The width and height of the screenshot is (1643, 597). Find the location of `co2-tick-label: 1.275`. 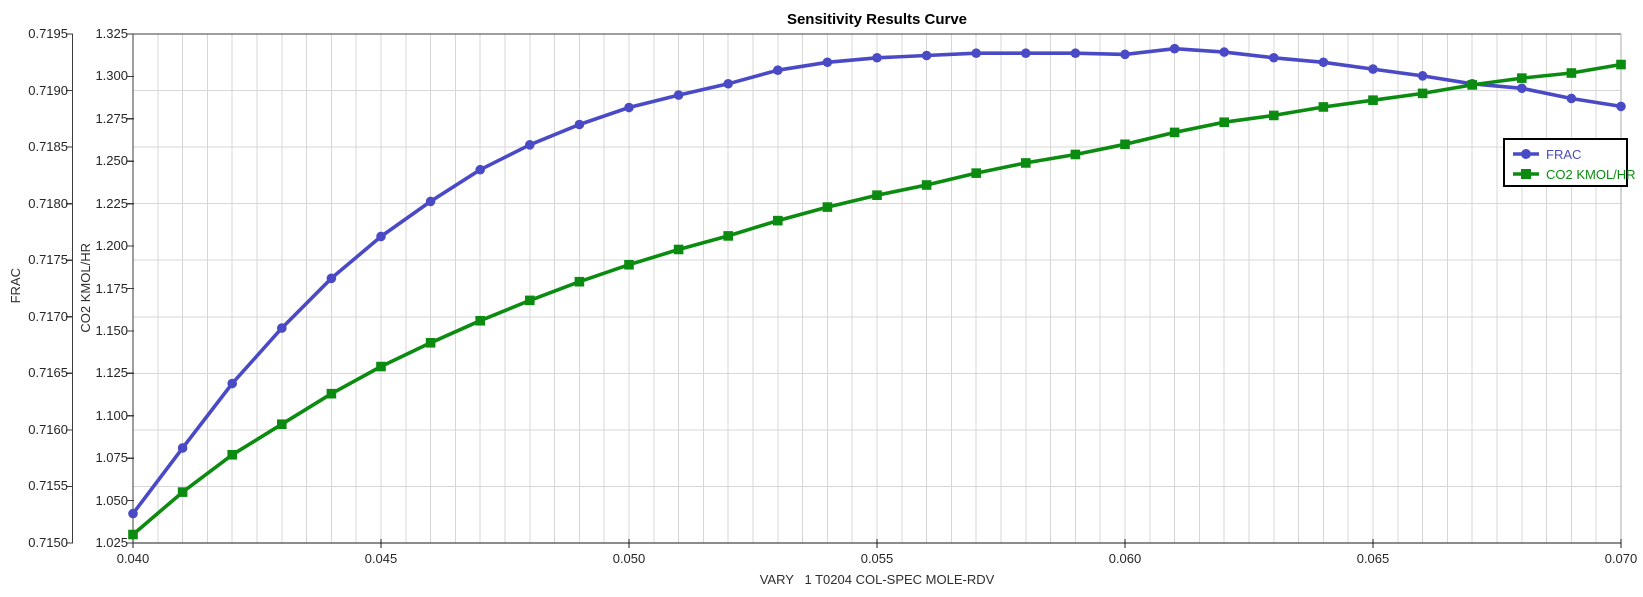

co2-tick-label: 1.275 is located at coordinates (111, 118).